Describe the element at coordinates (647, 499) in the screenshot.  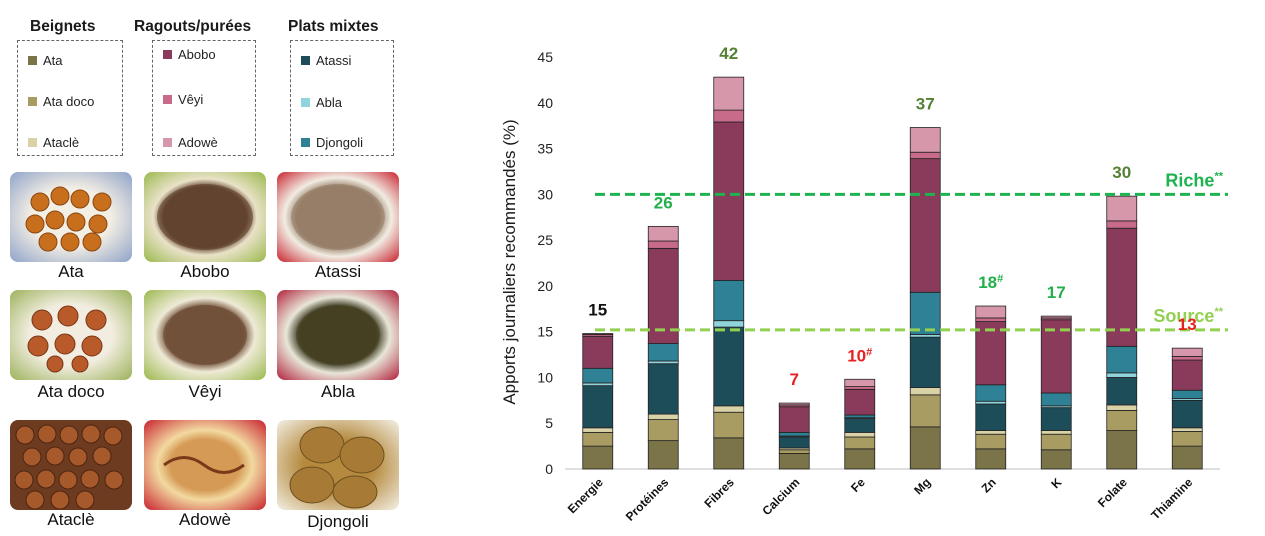
I see `x-tick-label: Protéines` at that location.